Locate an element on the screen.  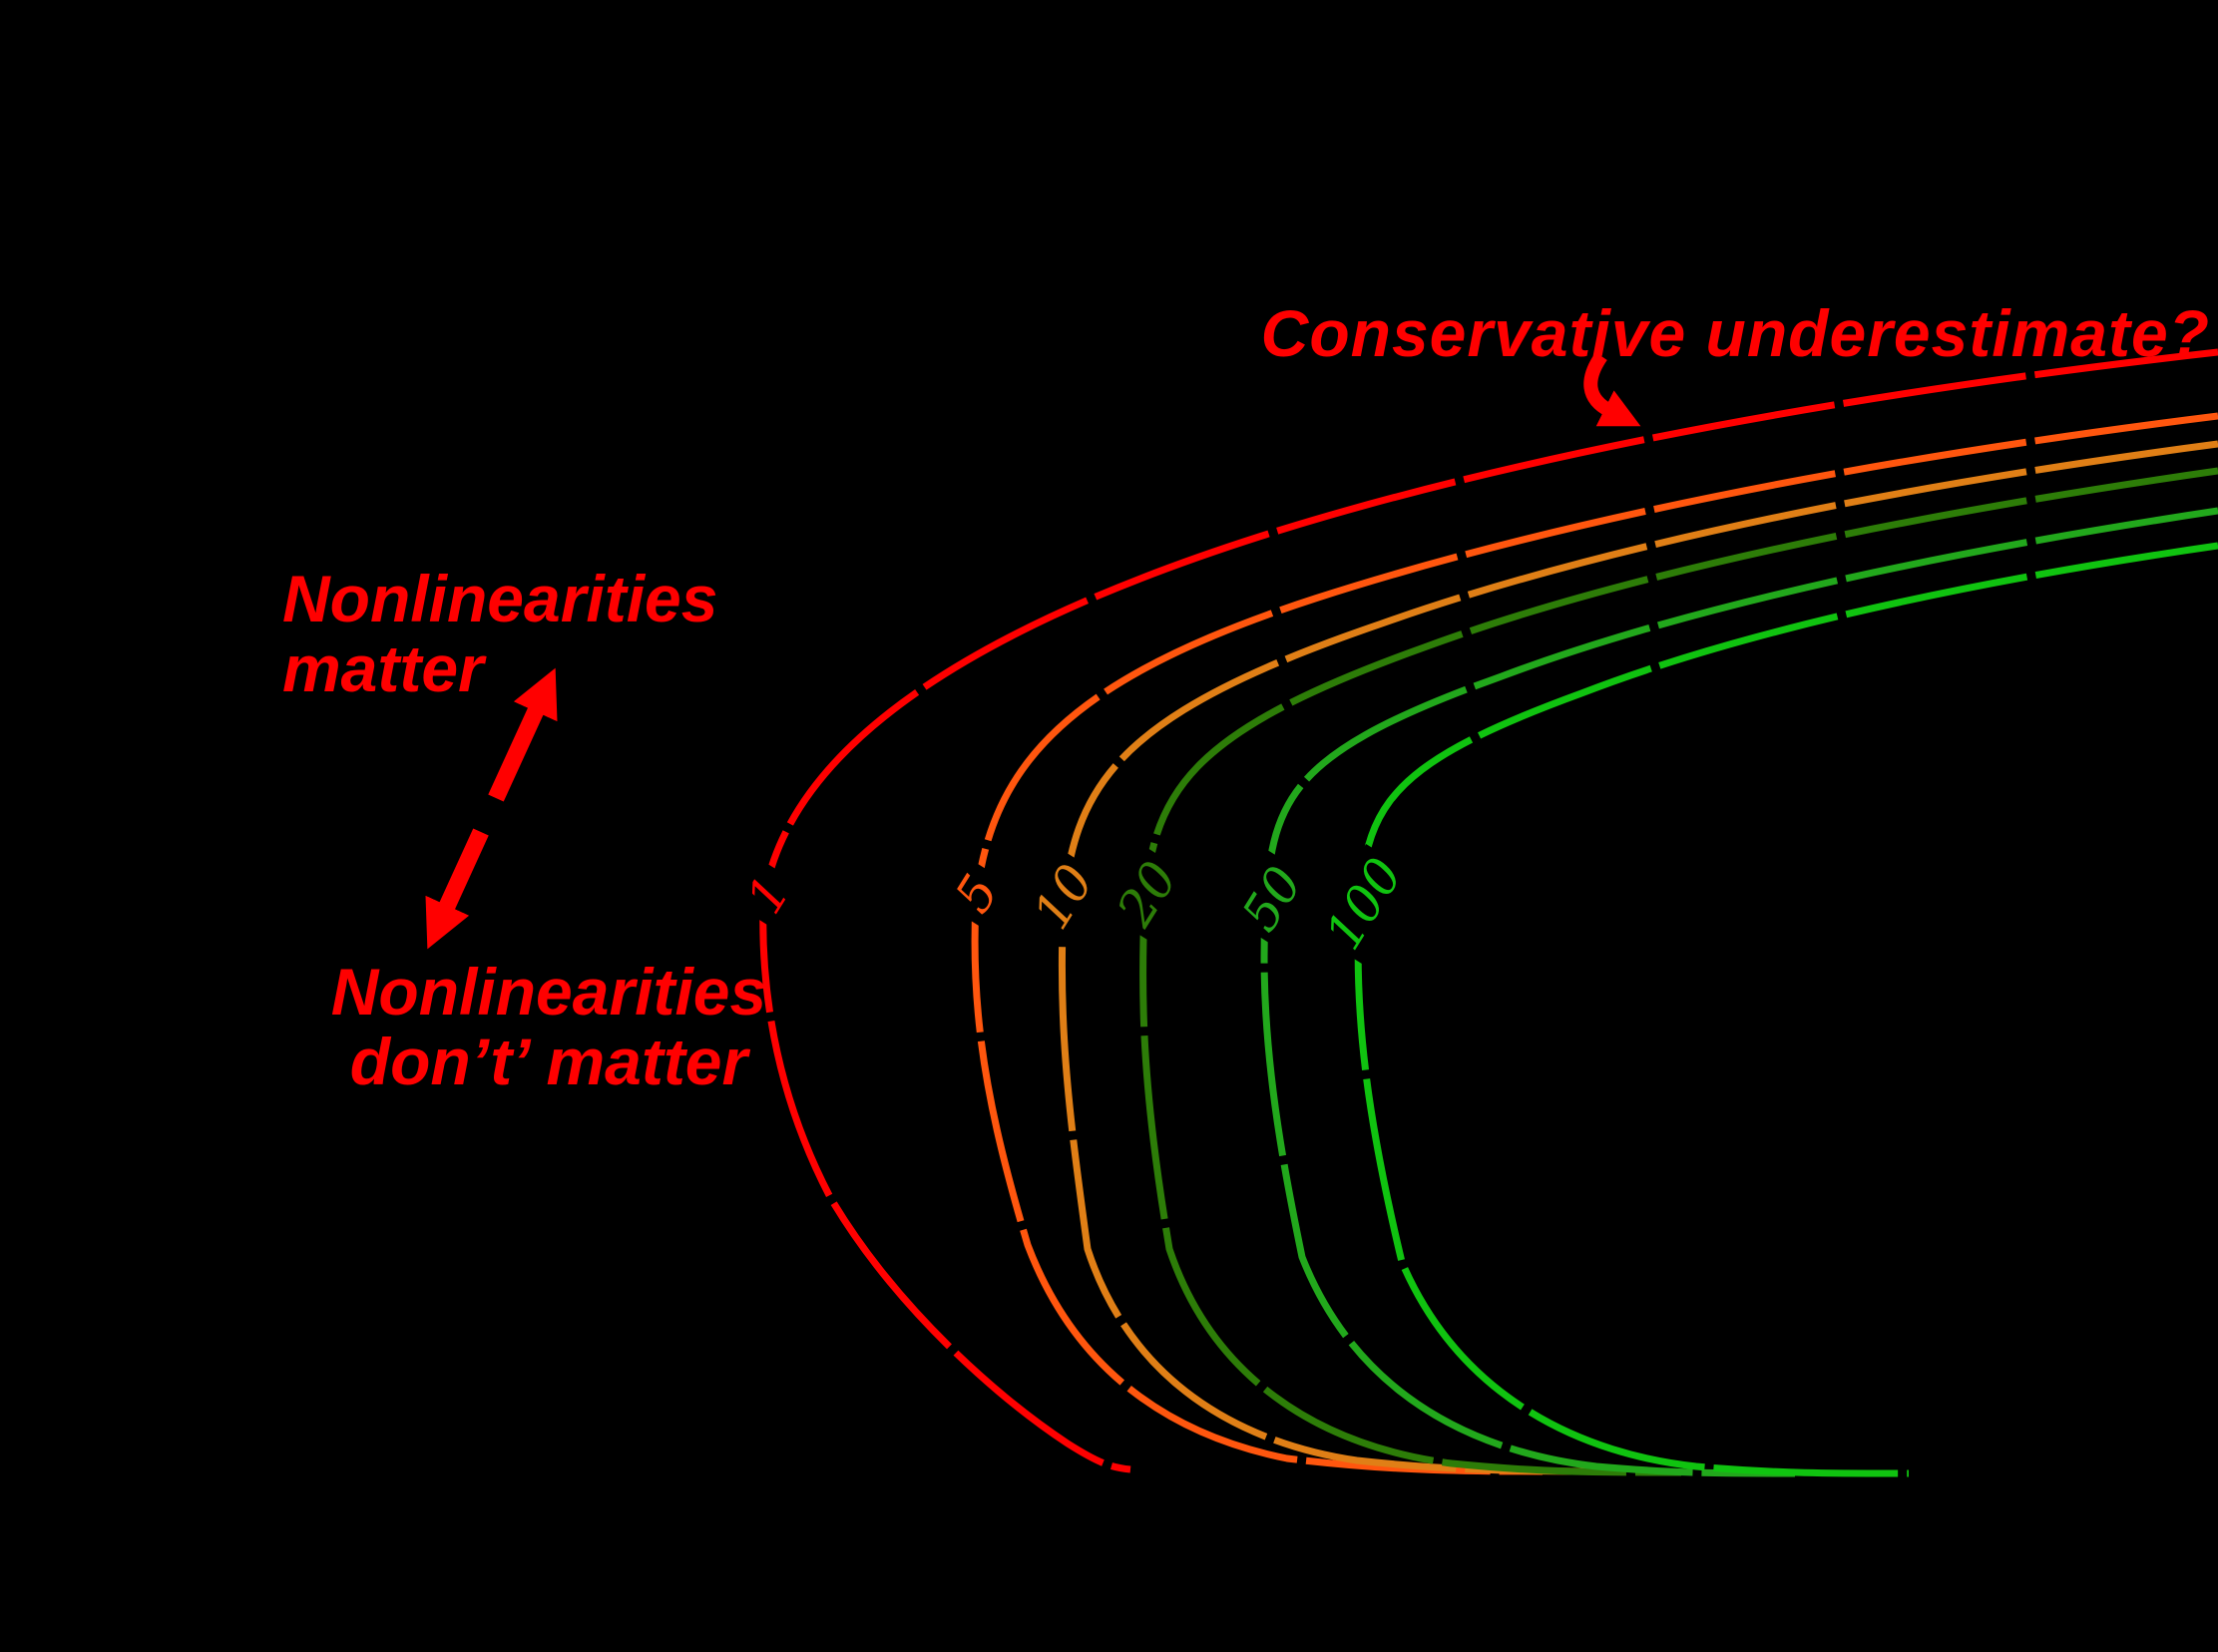
double-arrow-lower-half-icon is located at coordinates (457, 889).